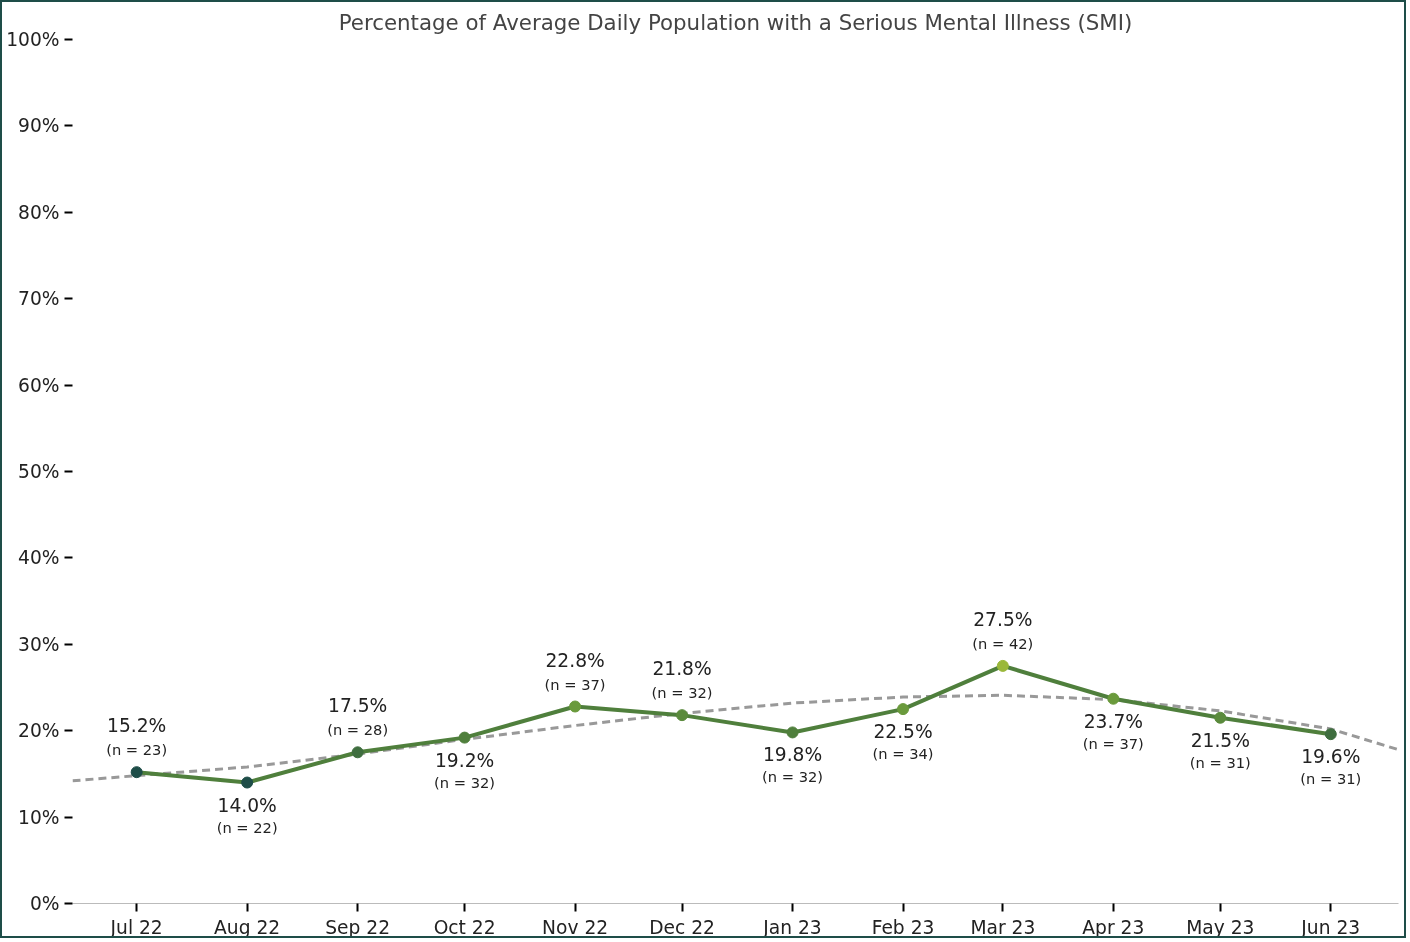 Image resolution: width=1410 pixels, height=942 pixels. What do you see at coordinates (247, 815) in the screenshot?
I see `data-label: 14.0% (n = 22)` at bounding box center [247, 815].